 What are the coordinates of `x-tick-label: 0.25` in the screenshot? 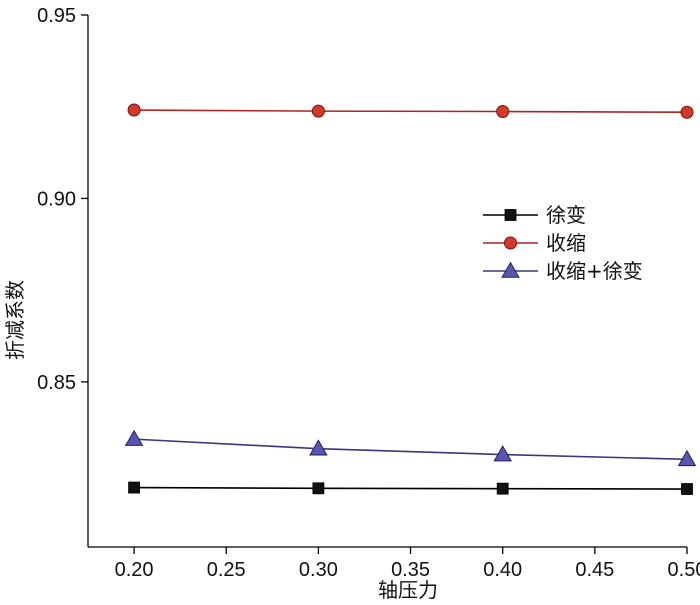 It's located at (226, 570).